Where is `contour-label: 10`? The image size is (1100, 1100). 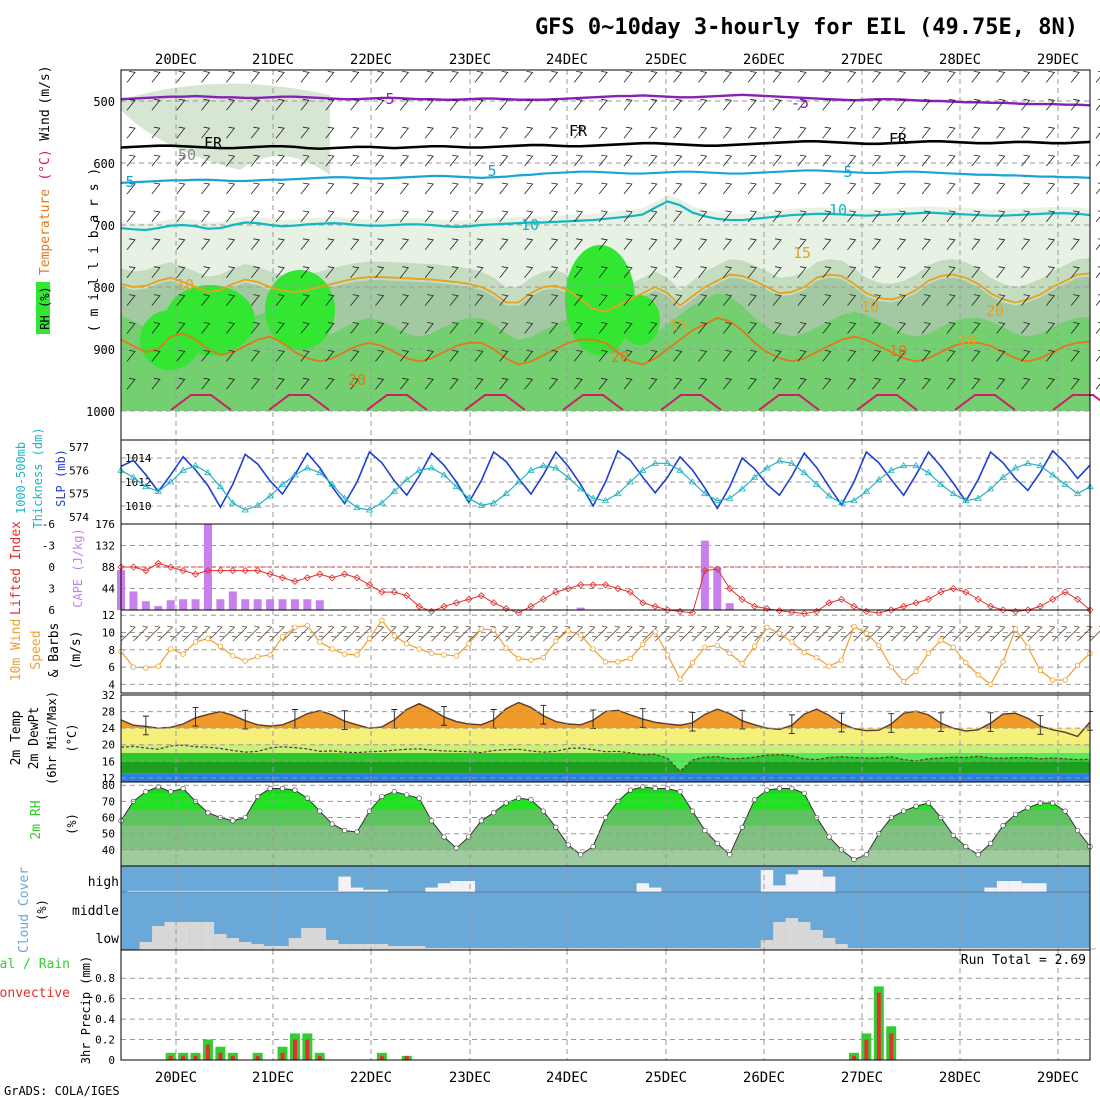 contour-label: 10 is located at coordinates (967, 341).